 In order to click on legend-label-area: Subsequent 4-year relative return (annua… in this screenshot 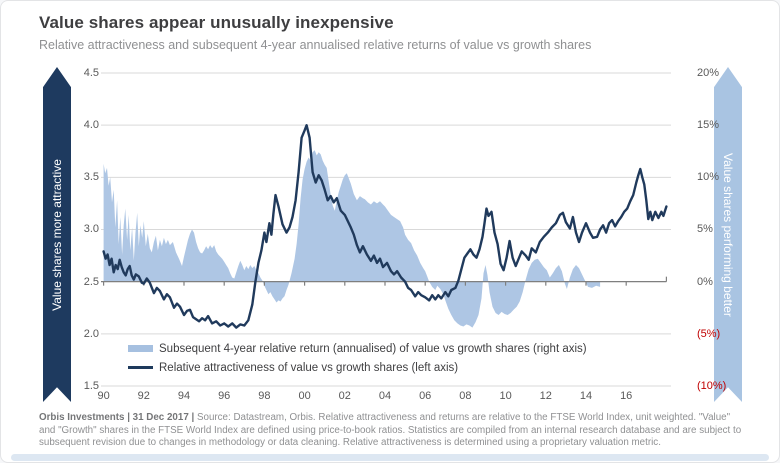, I will do `click(373, 348)`.